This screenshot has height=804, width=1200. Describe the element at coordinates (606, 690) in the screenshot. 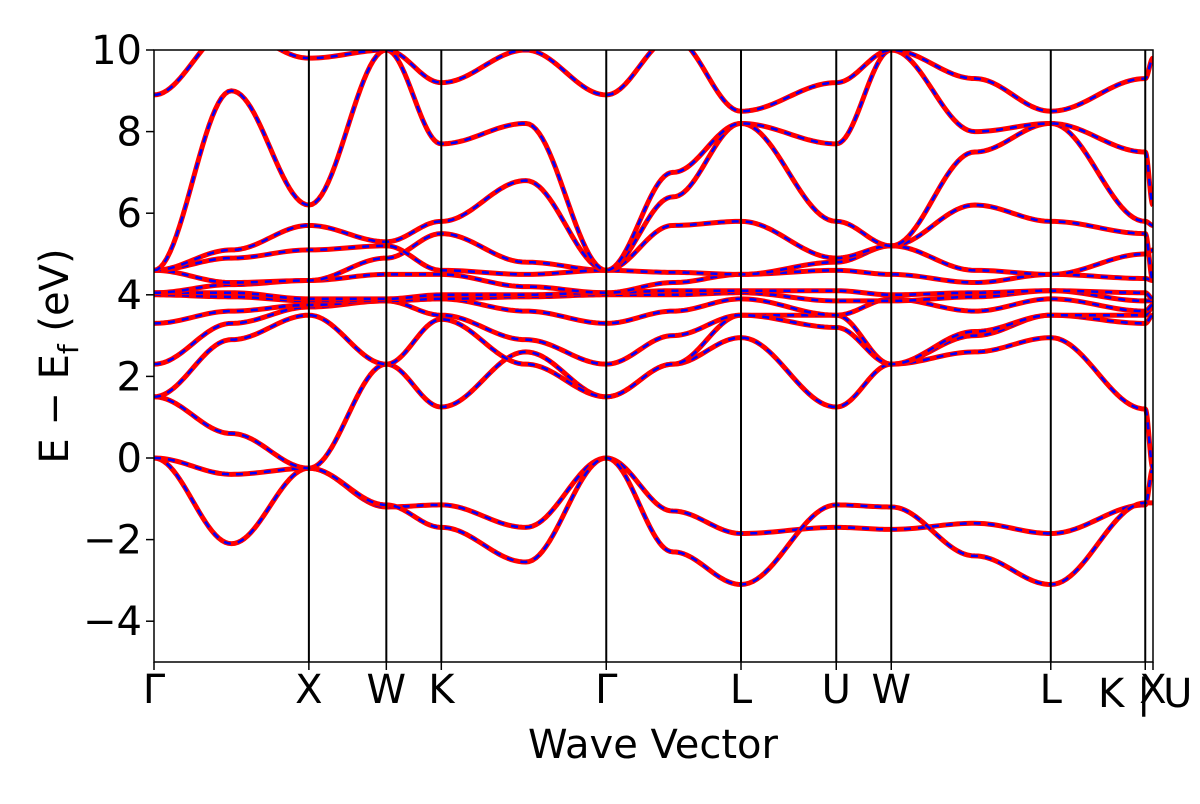

I see `x-tick-label-4: Γ` at that location.